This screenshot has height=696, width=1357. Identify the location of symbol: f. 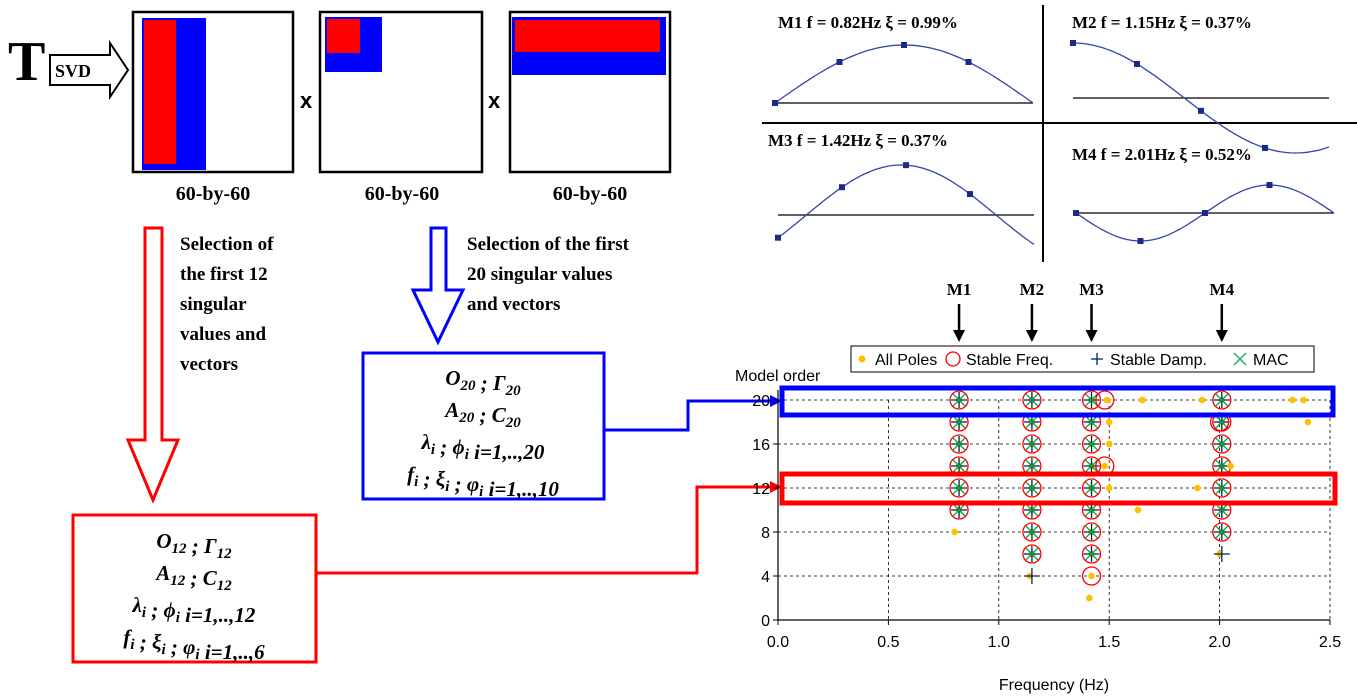
(127, 637).